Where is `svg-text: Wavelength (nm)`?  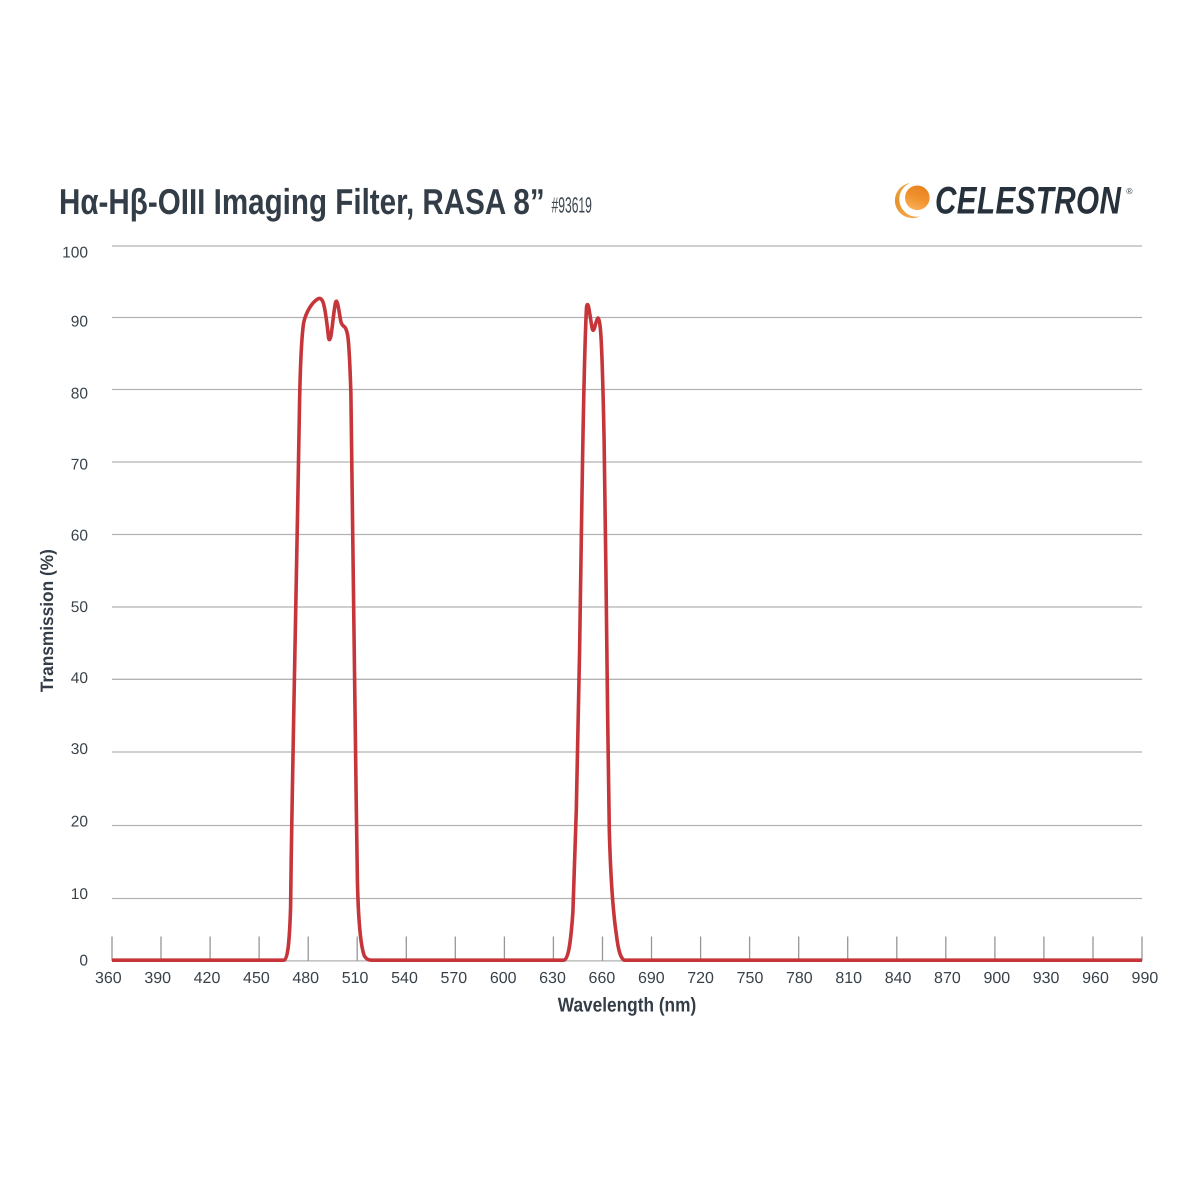
svg-text: Wavelength (nm) is located at coordinates (627, 1006).